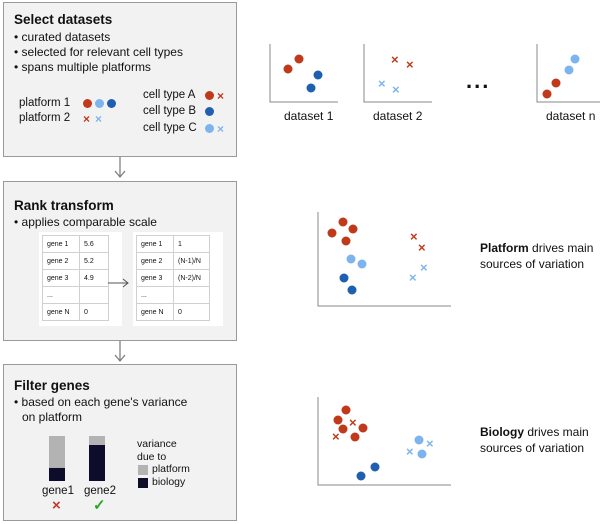  I want to click on rank-transform-bullets: applies comparable scale, so click(85, 222).